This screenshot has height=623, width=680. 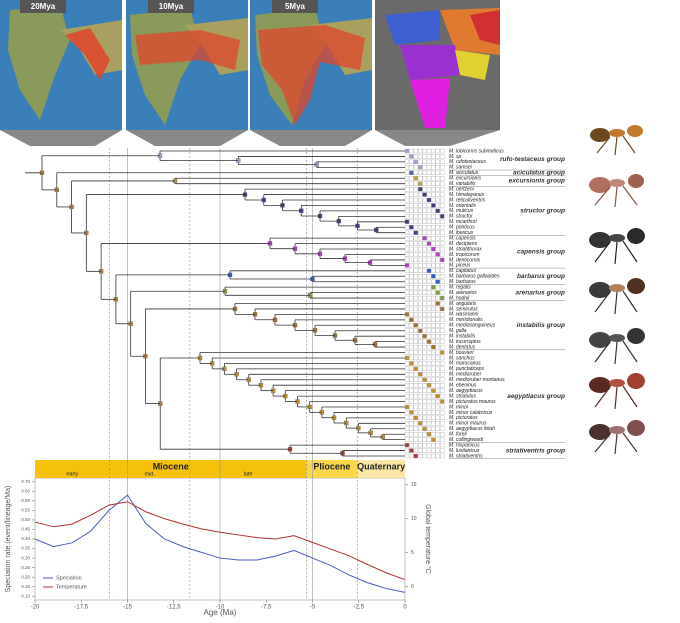 I want to click on map-connector, so click(x=311, y=138).